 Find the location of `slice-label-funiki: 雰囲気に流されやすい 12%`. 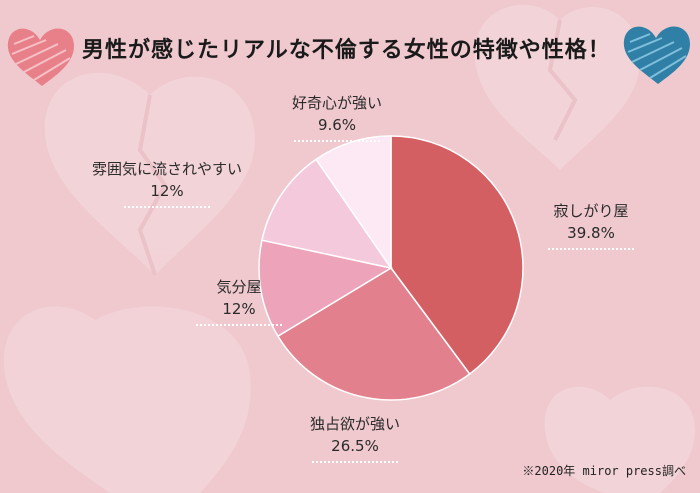

slice-label-funiki: 雰囲気に流されやすい 12% is located at coordinates (167, 183).